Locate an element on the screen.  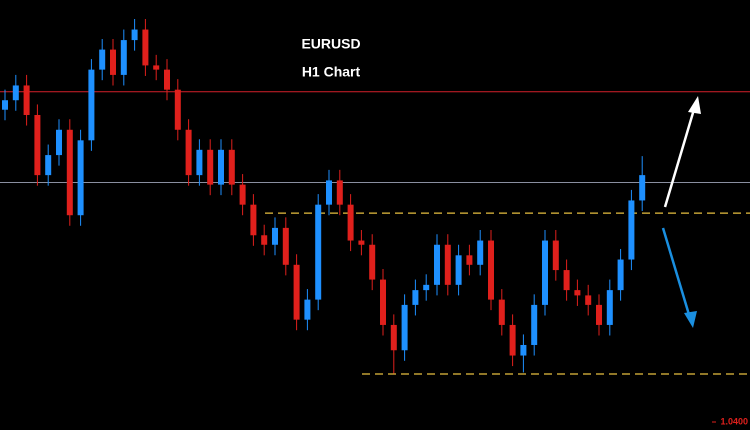
price-axis: 1.0400 is located at coordinates (730, 421).